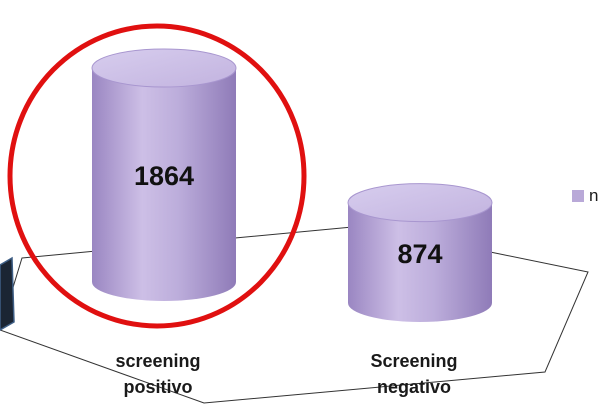 The image size is (603, 410). Describe the element at coordinates (7, 293) in the screenshot. I see `chart-wall-fragment` at that location.